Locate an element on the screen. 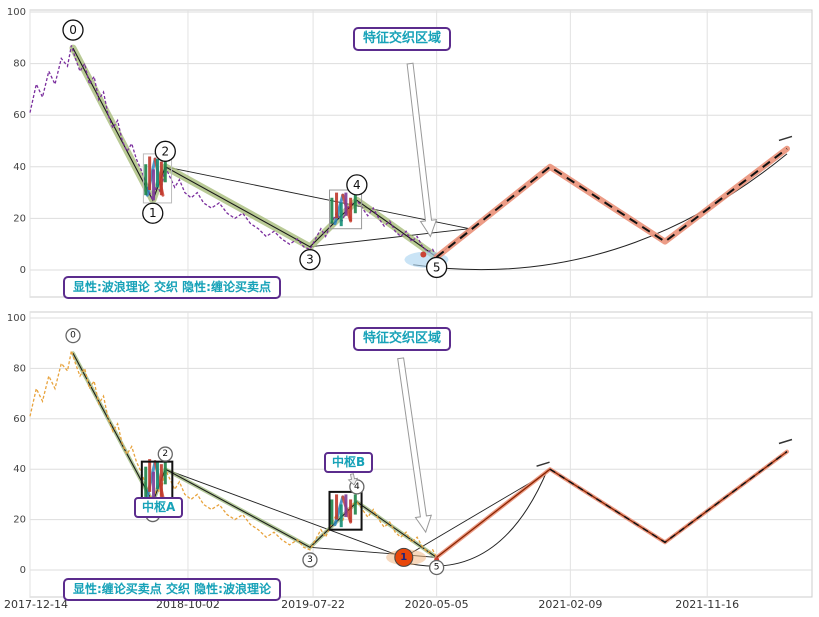 The image size is (819, 617). pivot-a-label: 中枢A is located at coordinates (159, 507).